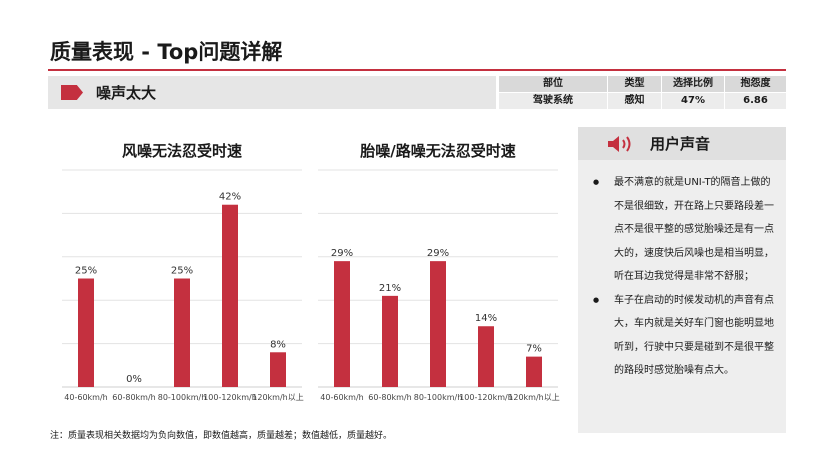 This screenshot has width=831, height=468. I want to click on issue-marker-icon, so click(72, 92).